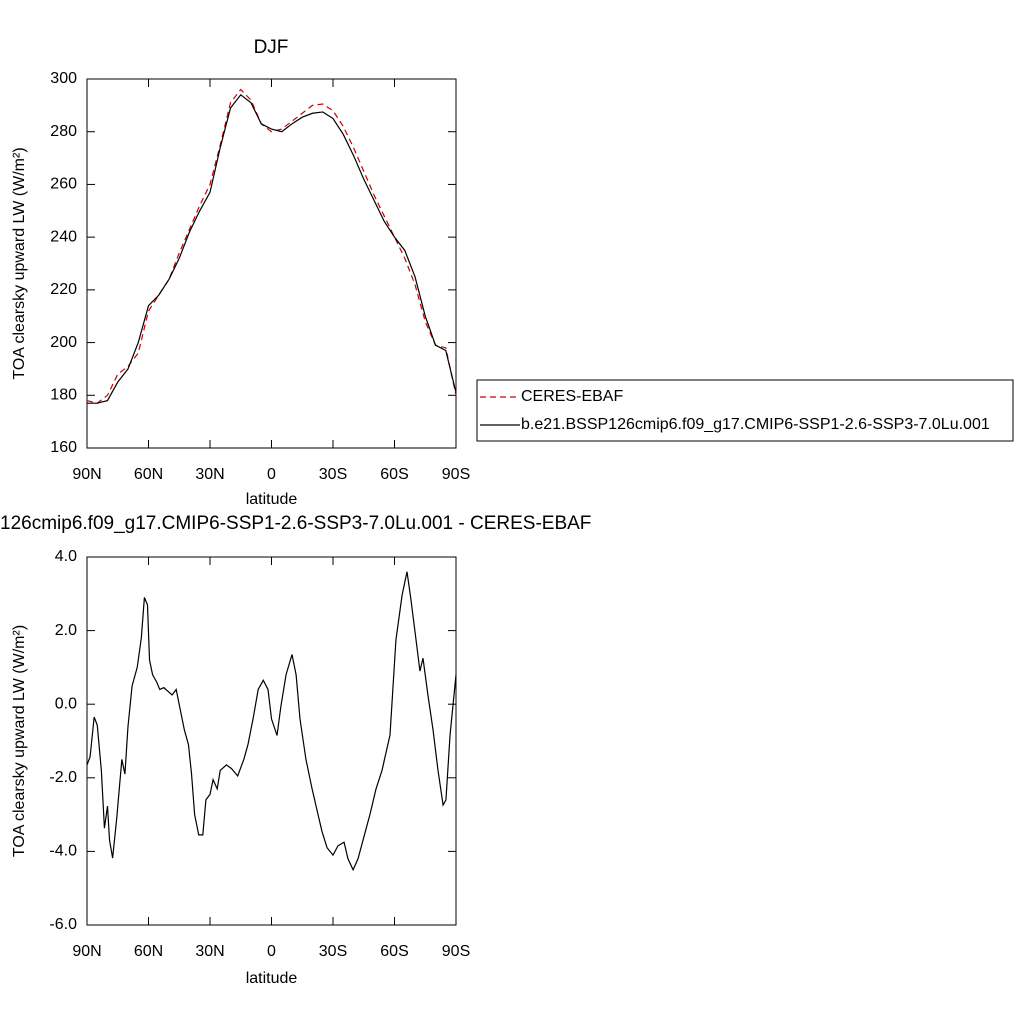 Image resolution: width=1024 pixels, height=1024 pixels. I want to click on y-tick-label: 220, so click(63, 289).